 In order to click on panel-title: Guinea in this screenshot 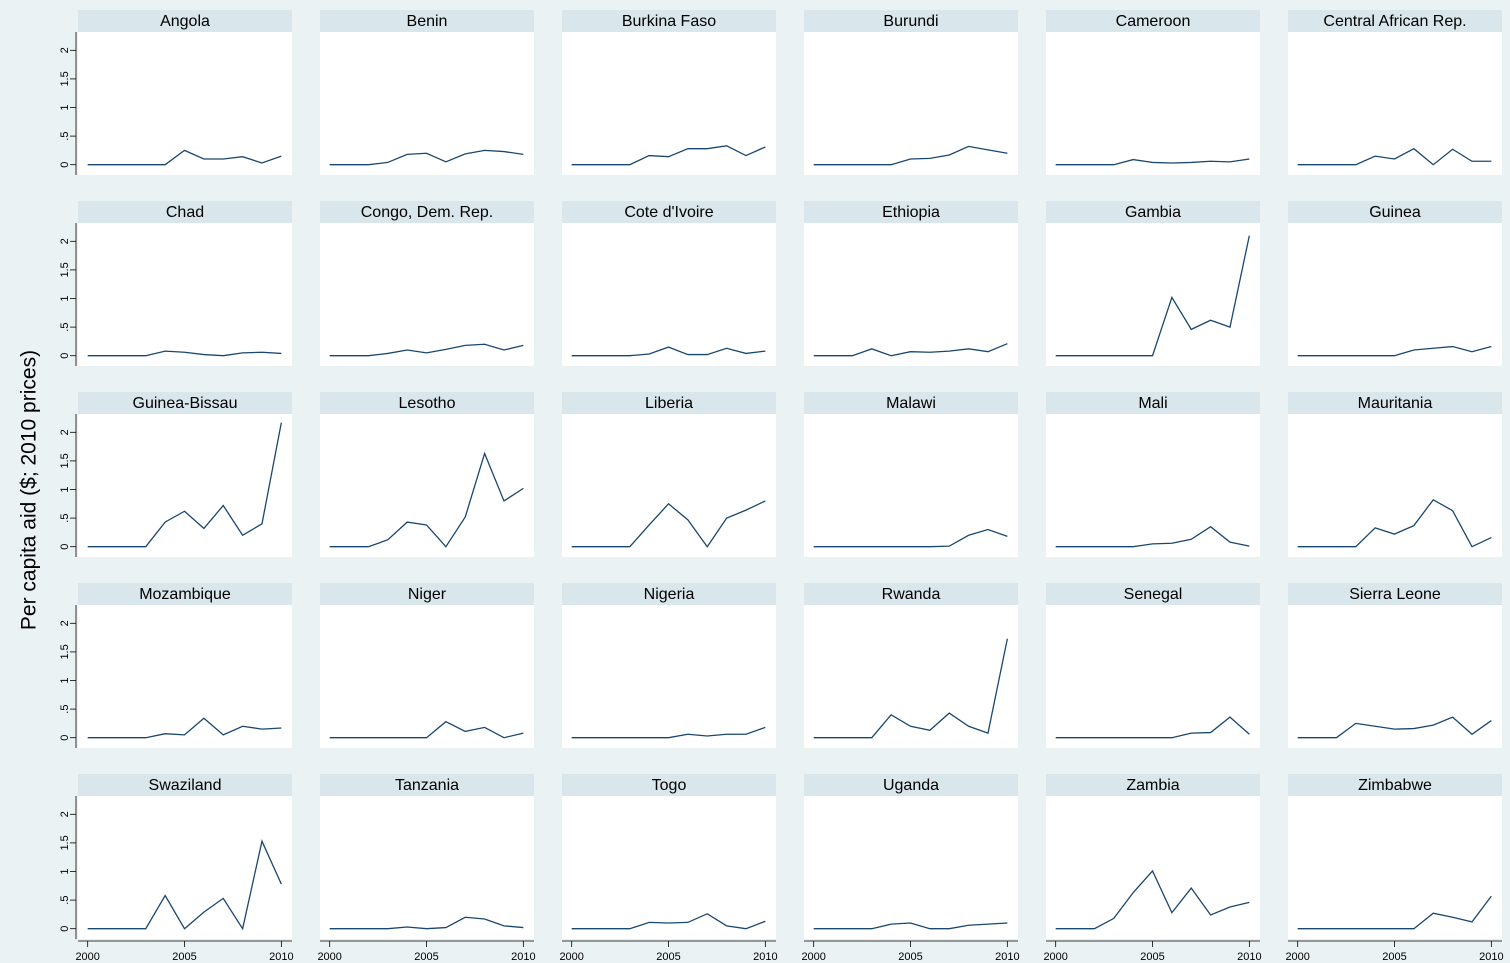, I will do `click(1395, 212)`.